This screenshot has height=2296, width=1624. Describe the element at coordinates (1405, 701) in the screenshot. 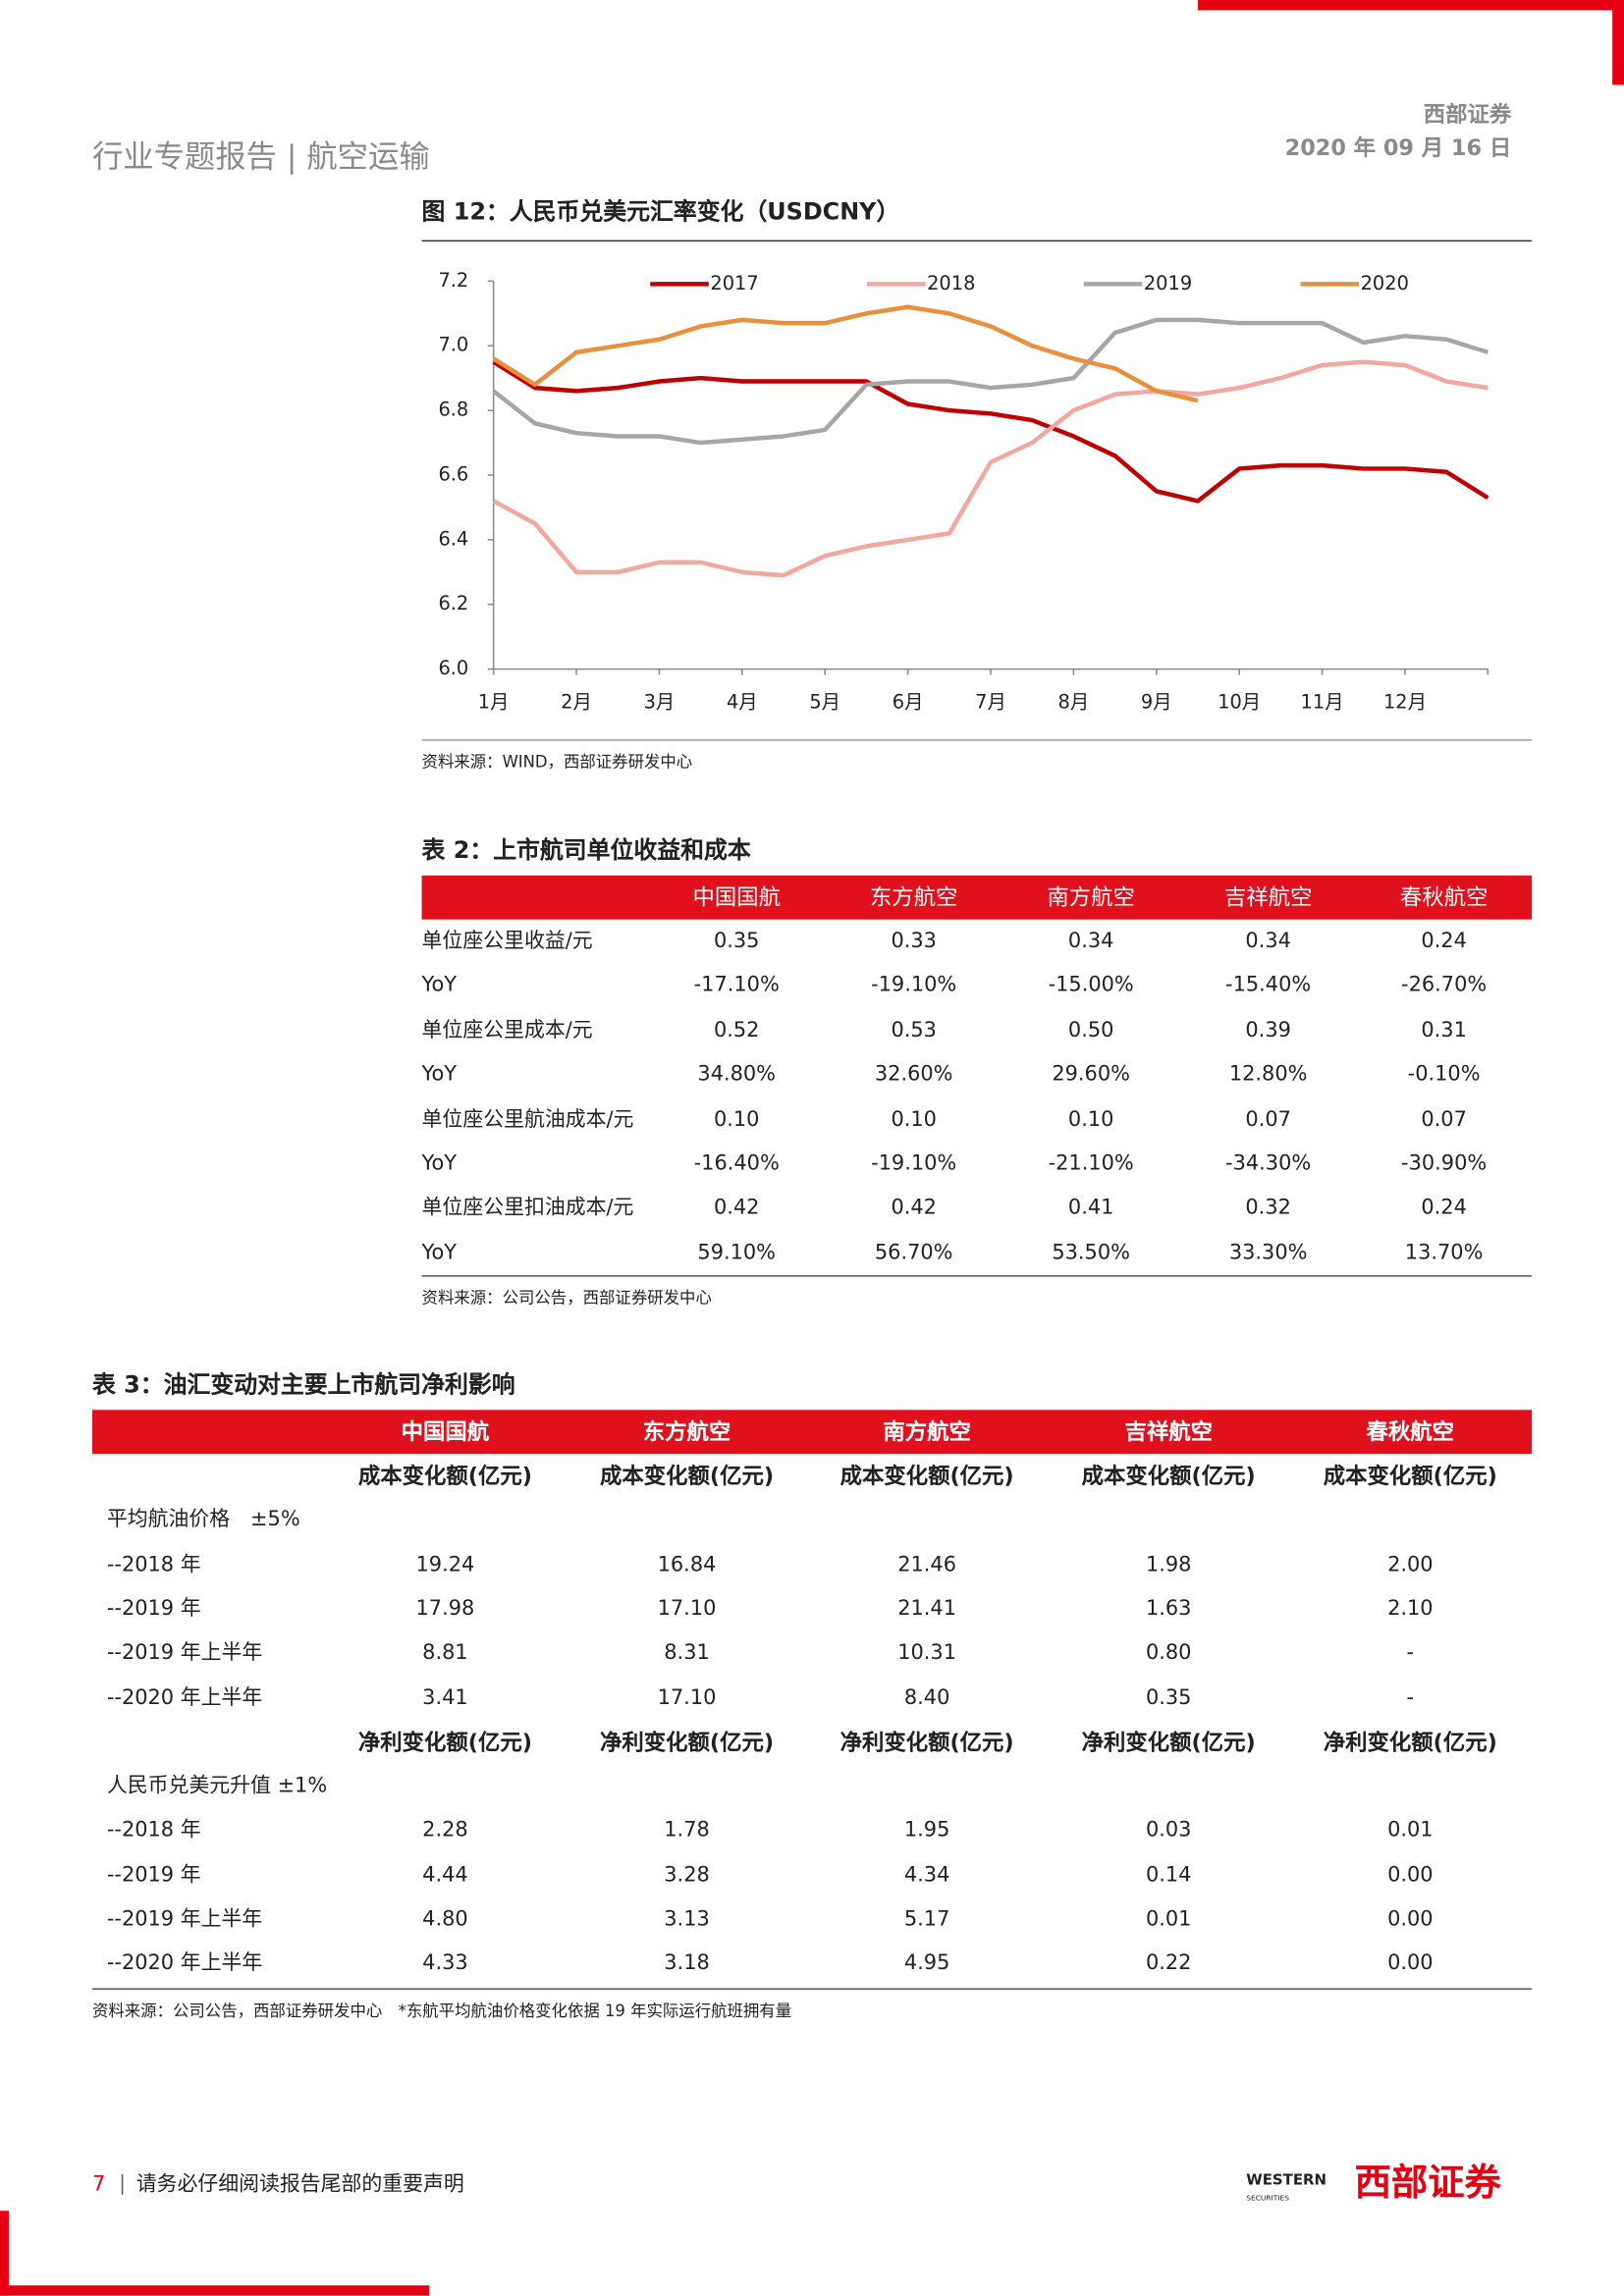

I see `x-tick-label: 12月` at that location.